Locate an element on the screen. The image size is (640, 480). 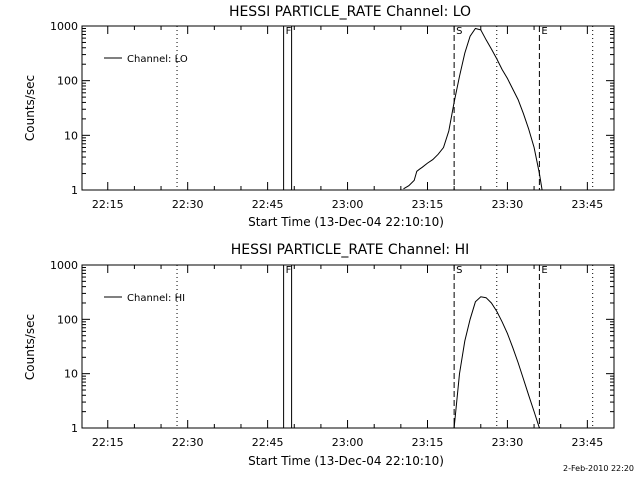
x-tick-label-hi: 22:45 is located at coordinates (268, 442).